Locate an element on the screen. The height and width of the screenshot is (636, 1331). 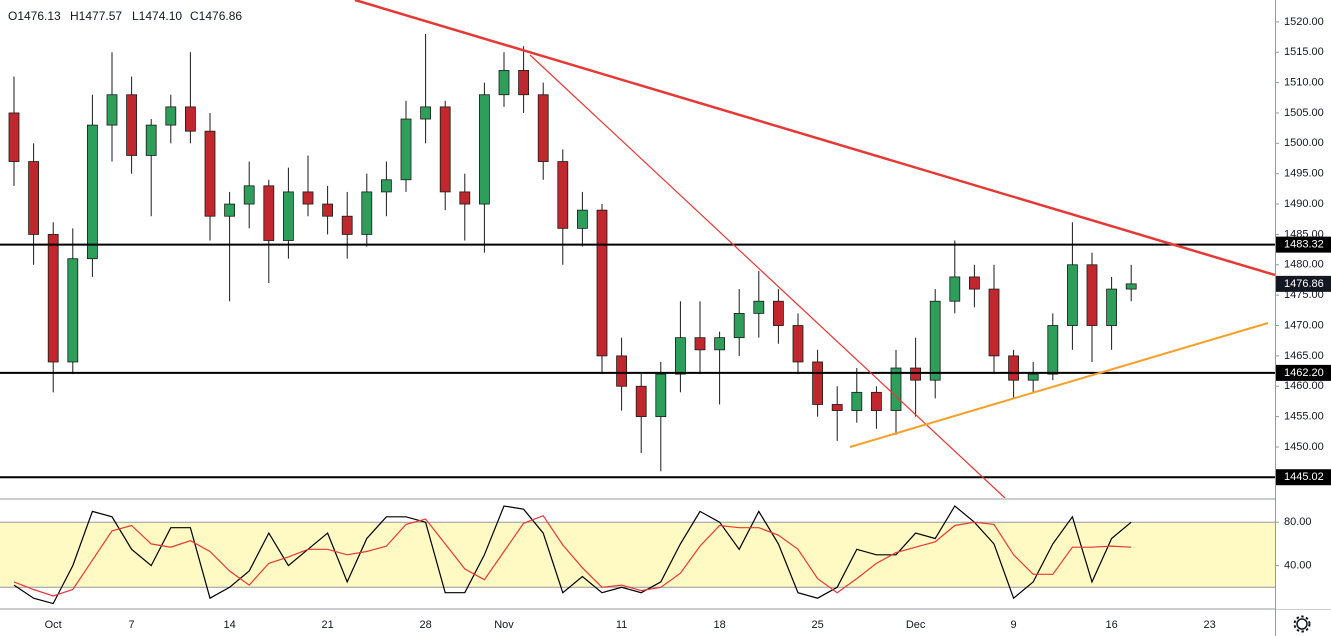
settings-icon is located at coordinates (1302, 624).